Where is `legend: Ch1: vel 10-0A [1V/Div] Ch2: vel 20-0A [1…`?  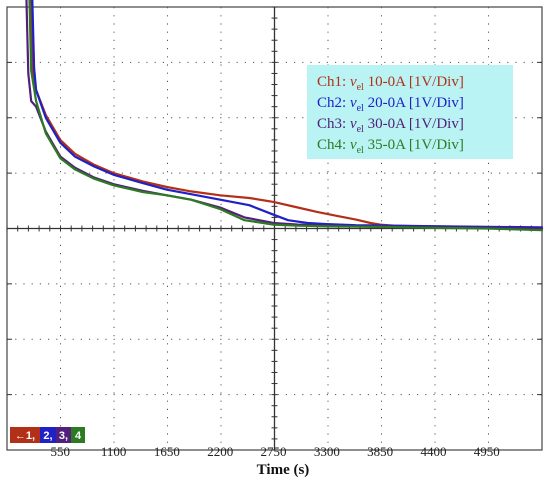
legend: Ch1: vel 10-0A [1V/Div] Ch2: vel 20-0A [1… is located at coordinates (410, 112).